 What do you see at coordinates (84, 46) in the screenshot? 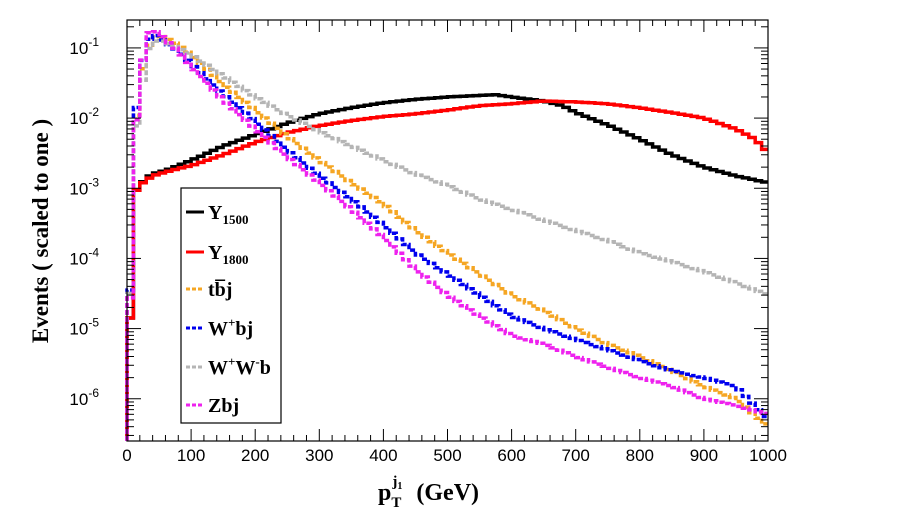
I see `y-tick-label: 10⁻¹` at bounding box center [84, 46].